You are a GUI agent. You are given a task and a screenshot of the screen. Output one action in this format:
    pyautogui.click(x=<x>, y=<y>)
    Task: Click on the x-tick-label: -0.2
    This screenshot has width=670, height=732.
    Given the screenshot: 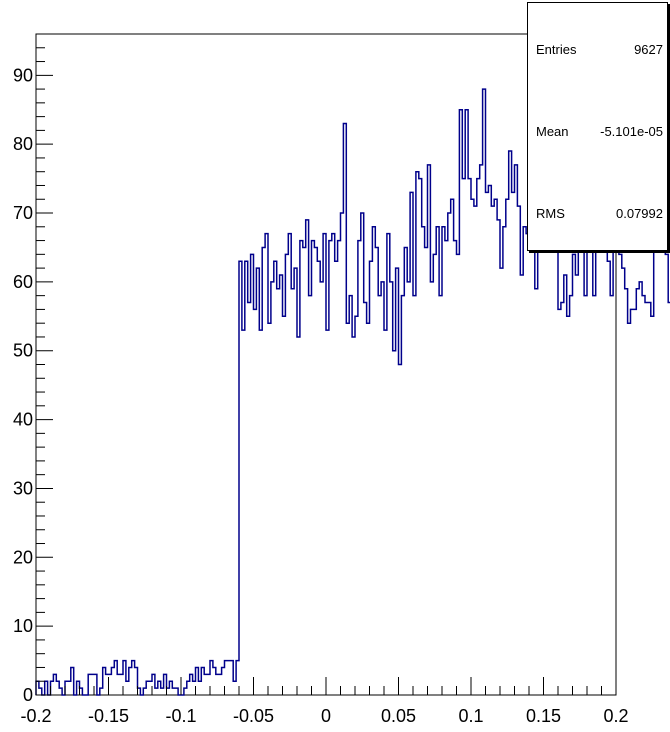 What is the action you would take?
    pyautogui.click(x=35, y=716)
    